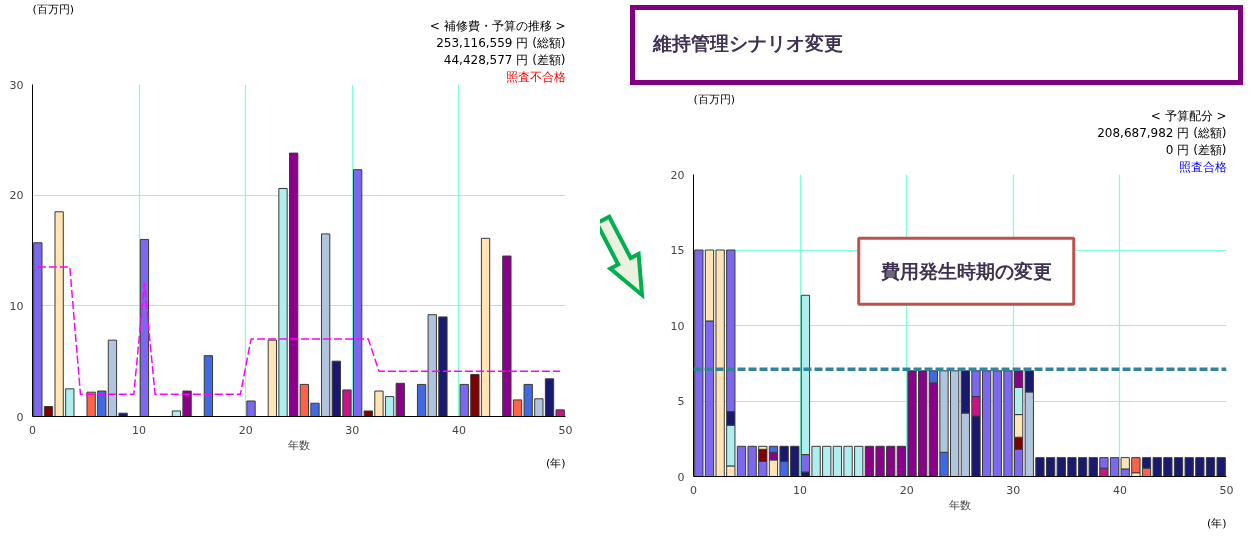 The width and height of the screenshot is (1253, 546). I want to click on text: 照査不合格, so click(535, 77).